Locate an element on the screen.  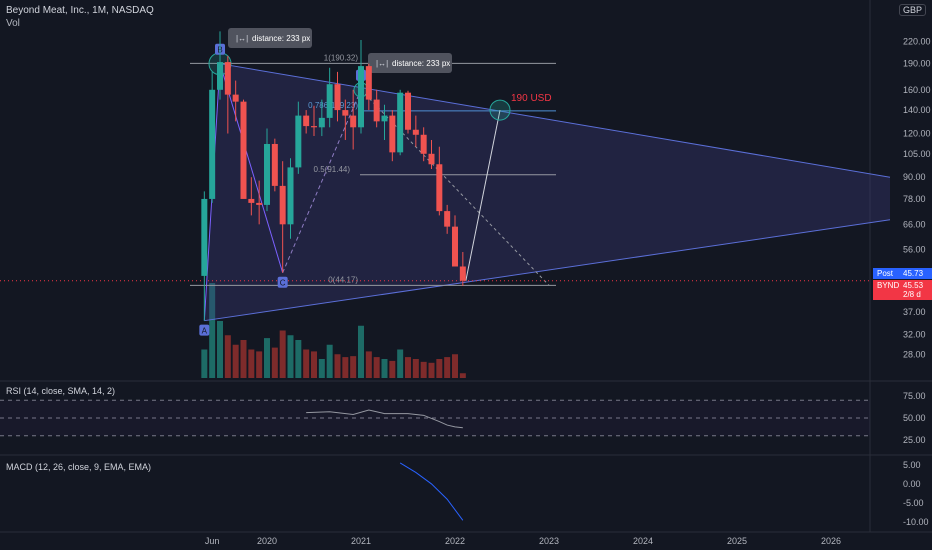
point-label: D is located at coordinates (361, 76).